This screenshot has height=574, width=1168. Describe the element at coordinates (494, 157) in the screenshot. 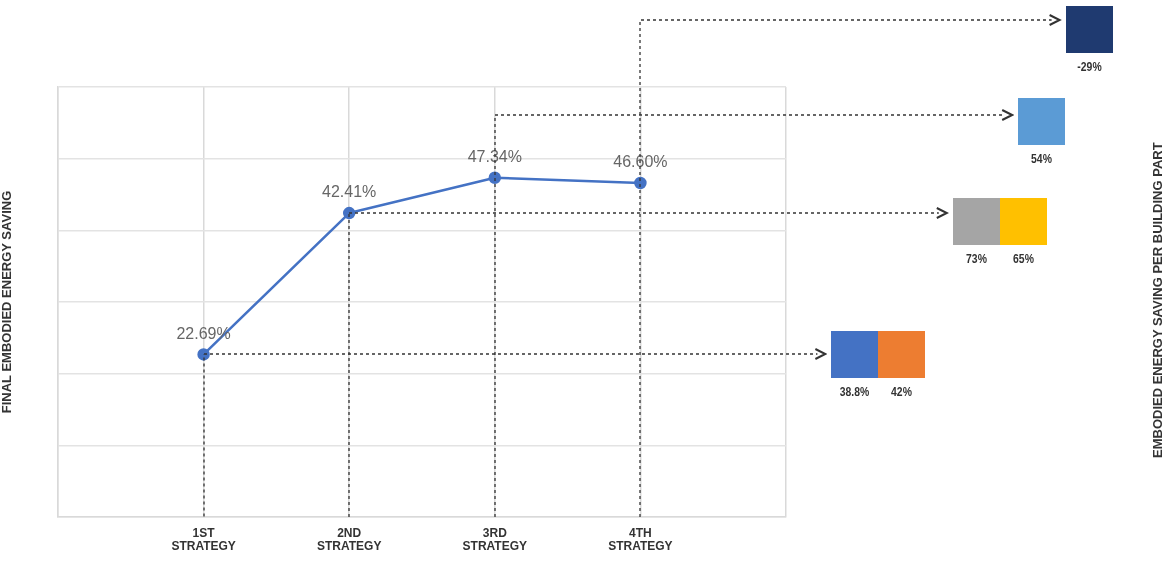

I see `data-label: 47.34%` at that location.